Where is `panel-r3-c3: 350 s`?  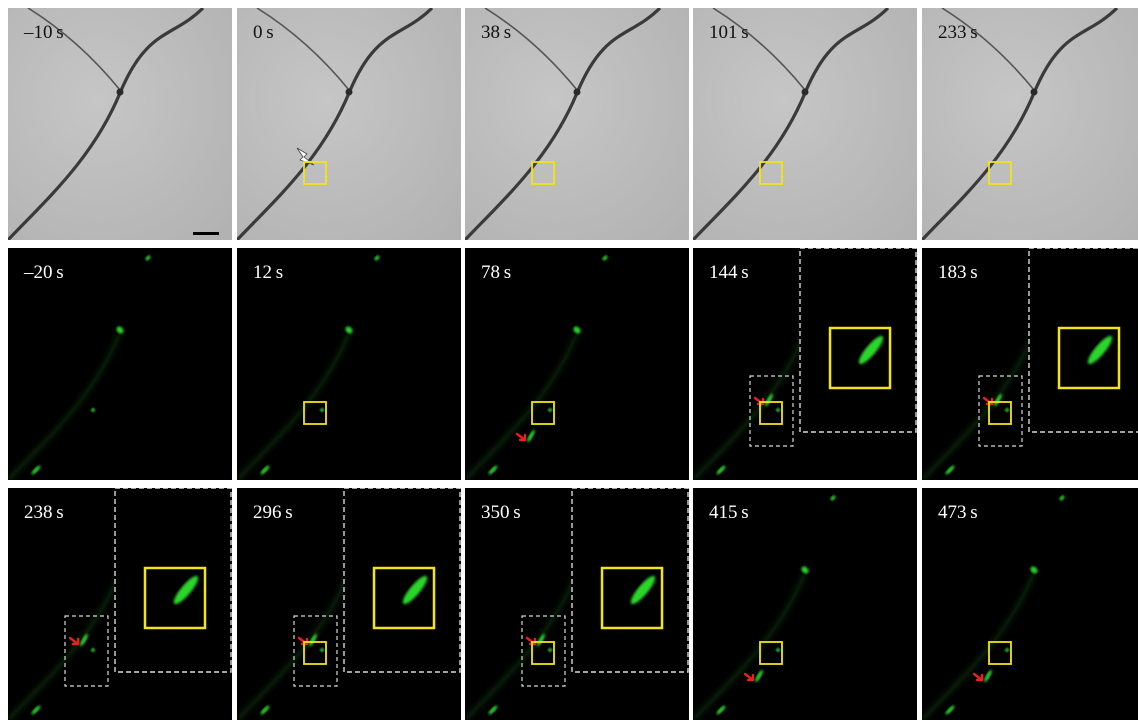
panel-r3-c3: 350 s is located at coordinates (577, 604).